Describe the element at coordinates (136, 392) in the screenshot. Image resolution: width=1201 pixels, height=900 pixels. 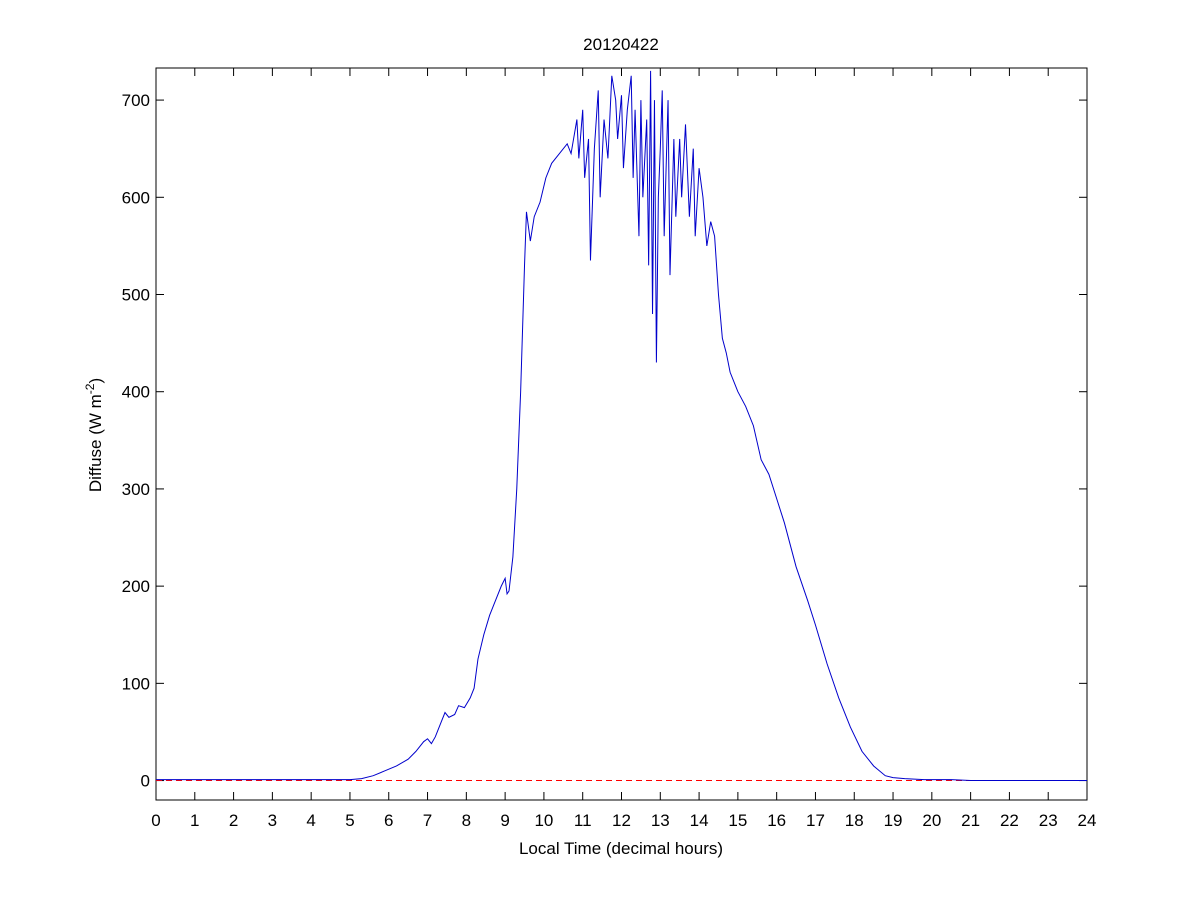
I see `y-tick-label: 400` at that location.